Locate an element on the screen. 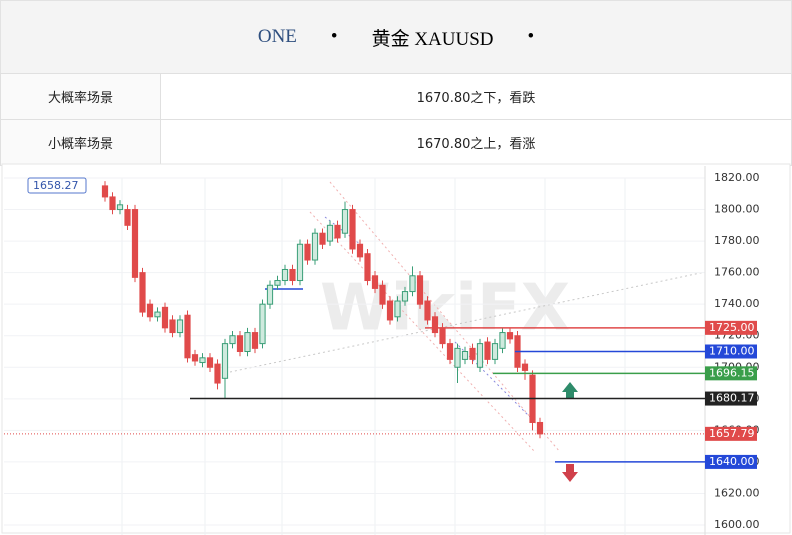 This screenshot has height=535, width=792. y-tick-label: 1620.00 is located at coordinates (737, 492).